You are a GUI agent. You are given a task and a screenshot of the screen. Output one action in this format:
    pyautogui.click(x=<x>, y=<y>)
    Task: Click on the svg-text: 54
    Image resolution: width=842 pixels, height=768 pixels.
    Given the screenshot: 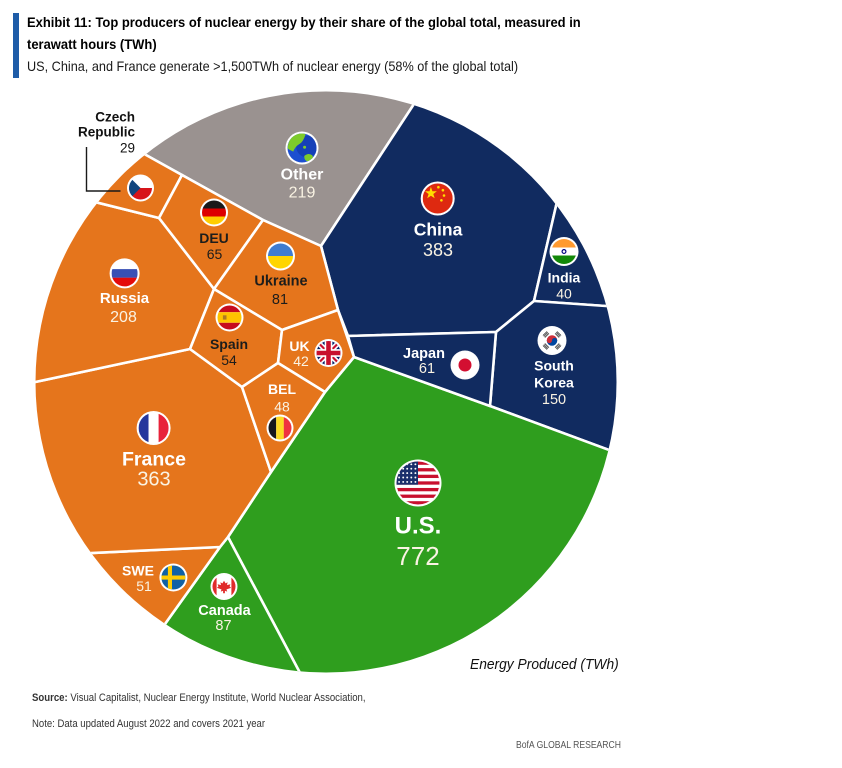 What is the action you would take?
    pyautogui.click(x=229, y=360)
    